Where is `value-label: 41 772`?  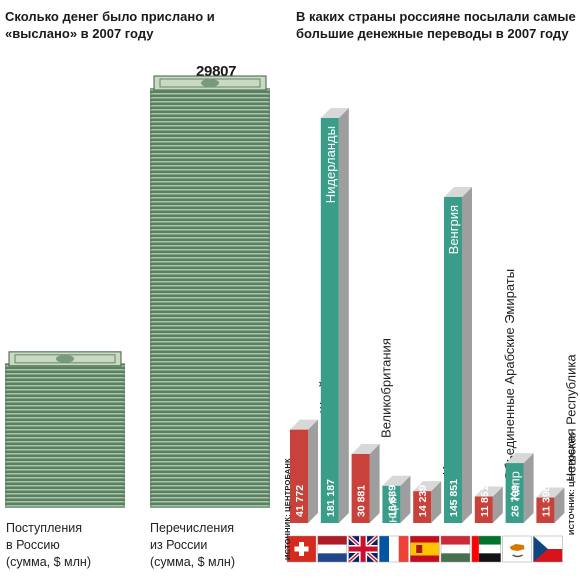
value-label: 41 772 is located at coordinates (300, 501).